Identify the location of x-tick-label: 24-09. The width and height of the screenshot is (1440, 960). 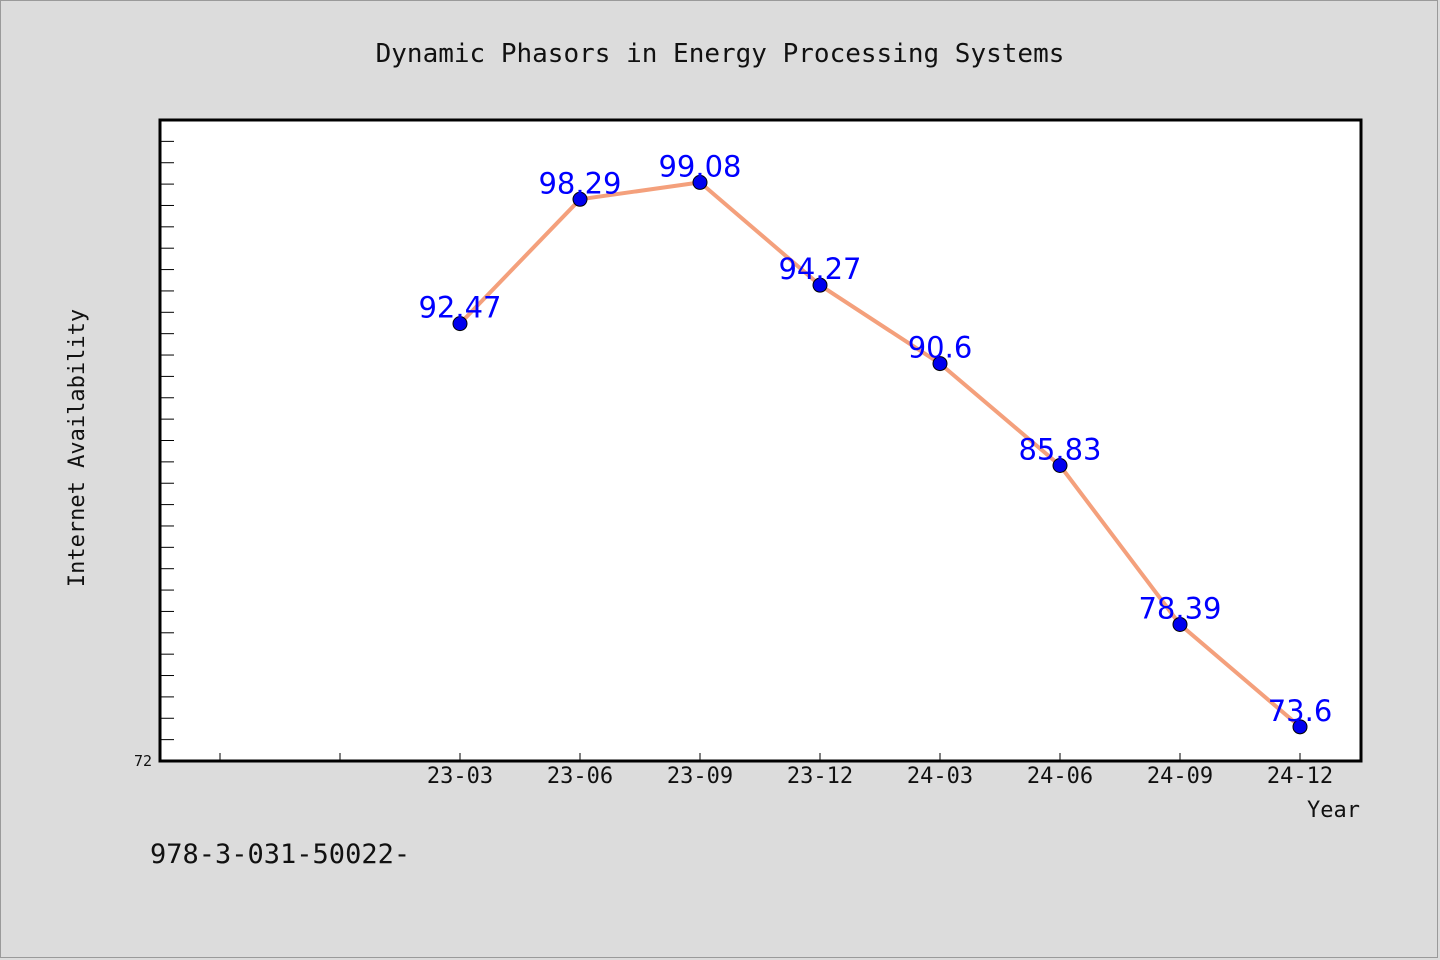
(1180, 776).